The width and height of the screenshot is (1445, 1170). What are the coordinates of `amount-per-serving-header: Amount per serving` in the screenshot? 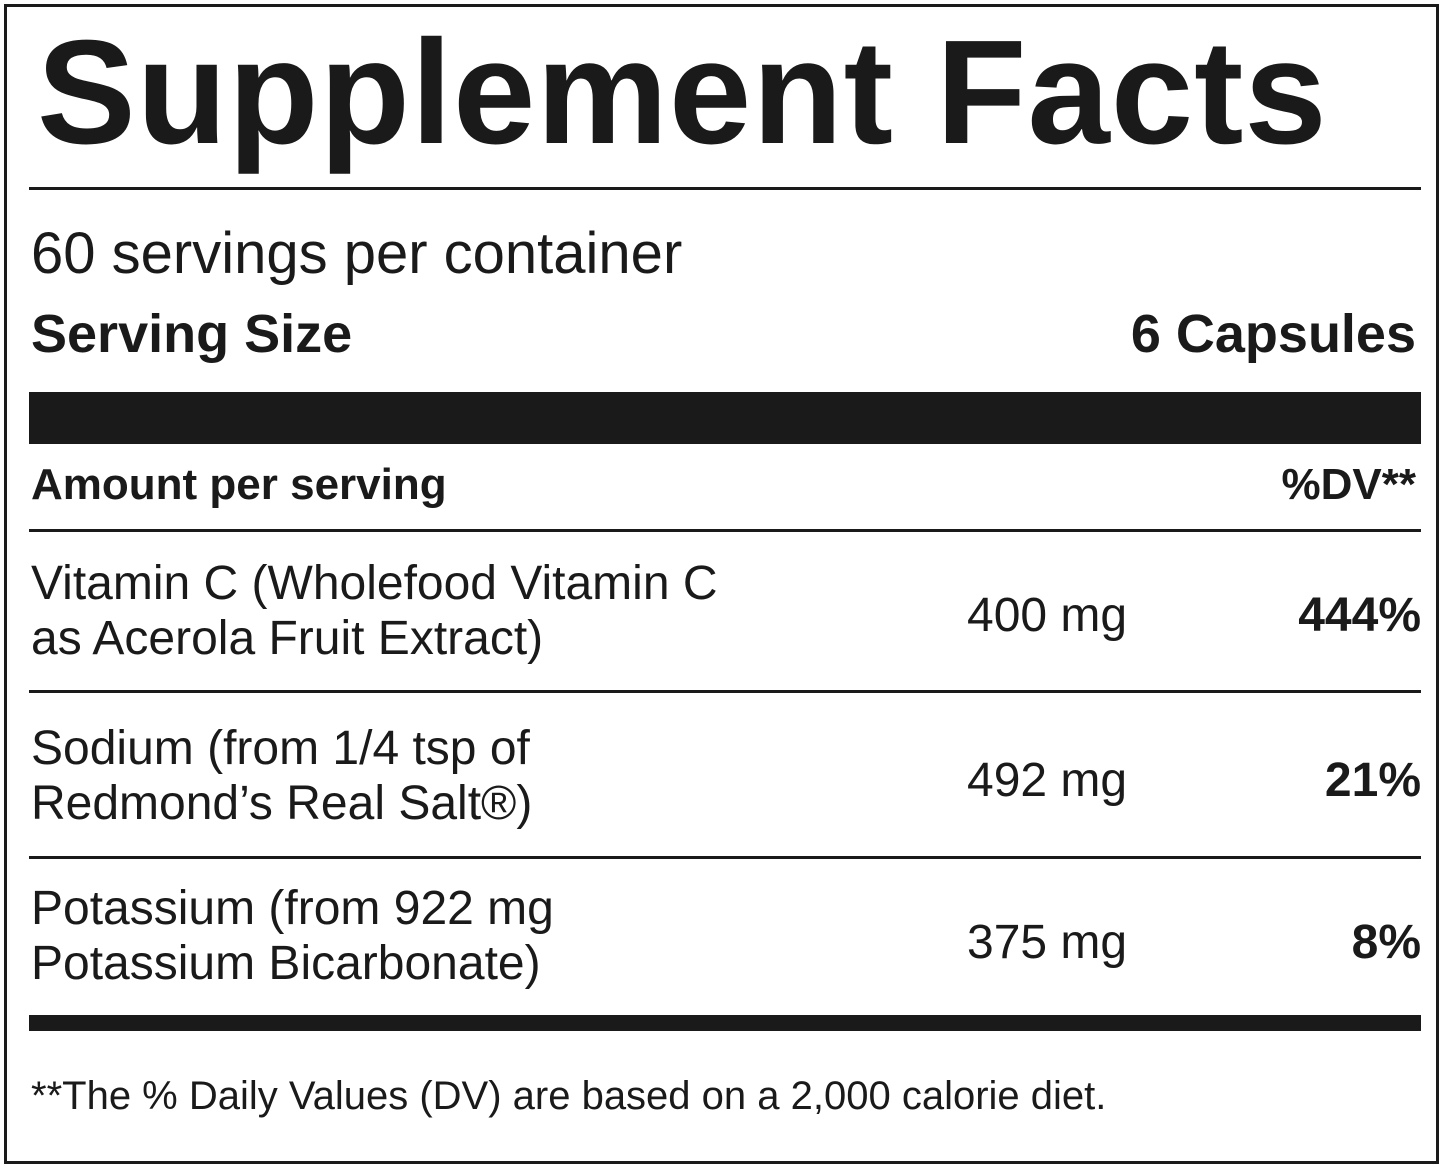 It's located at (239, 484).